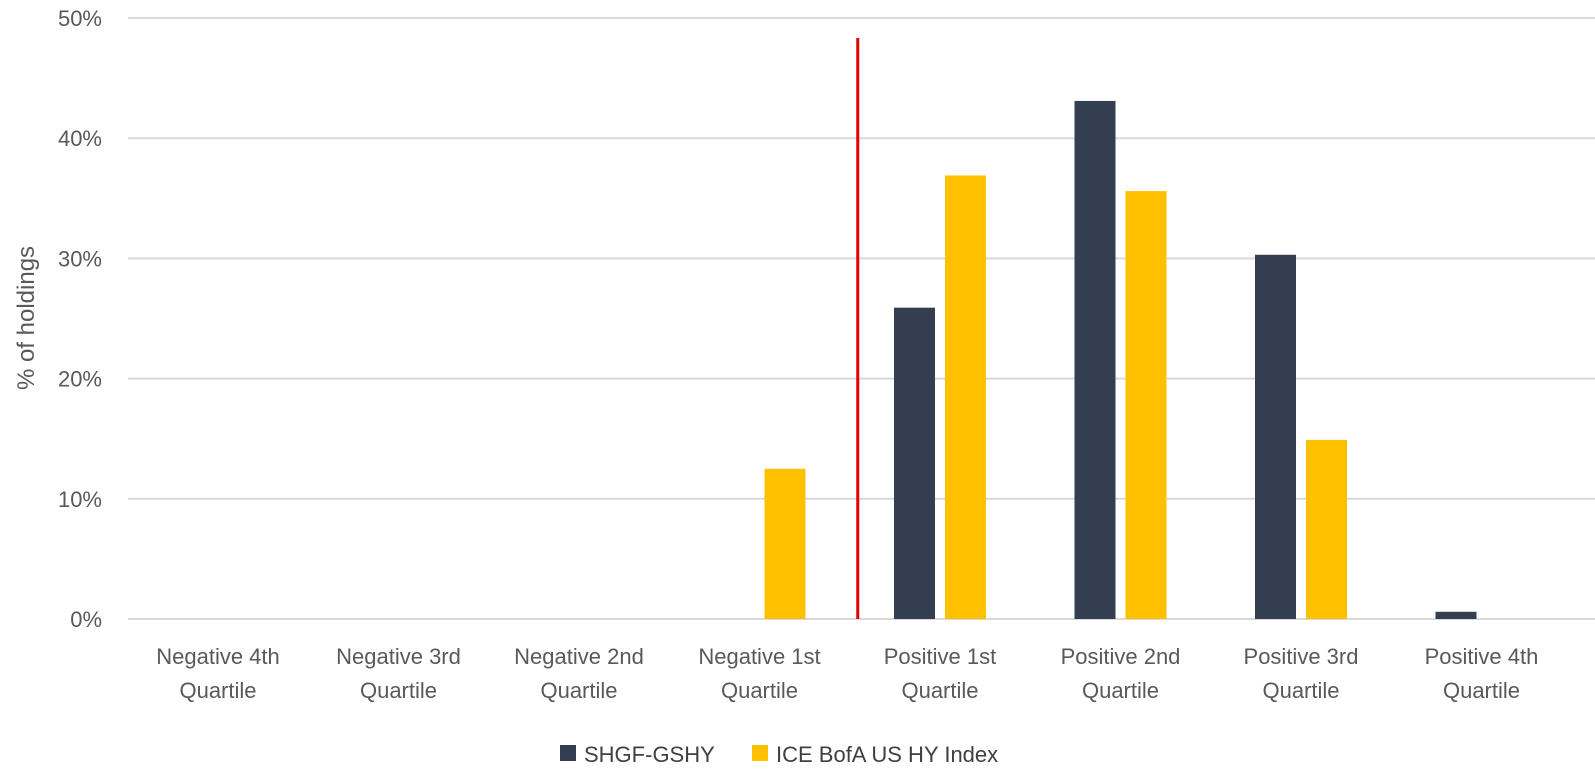 The height and width of the screenshot is (780, 1595). What do you see at coordinates (26, 318) in the screenshot?
I see `y-axis-title: % of holdings` at bounding box center [26, 318].